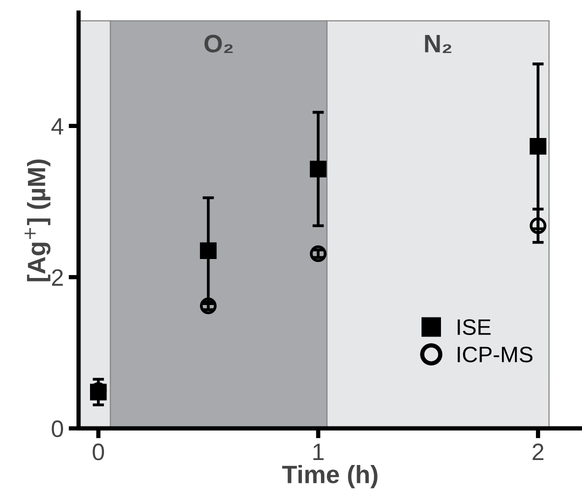 This screenshot has height=501, width=582. Describe the element at coordinates (330, 476) in the screenshot. I see `x-axis-title: Time (h)` at that location.